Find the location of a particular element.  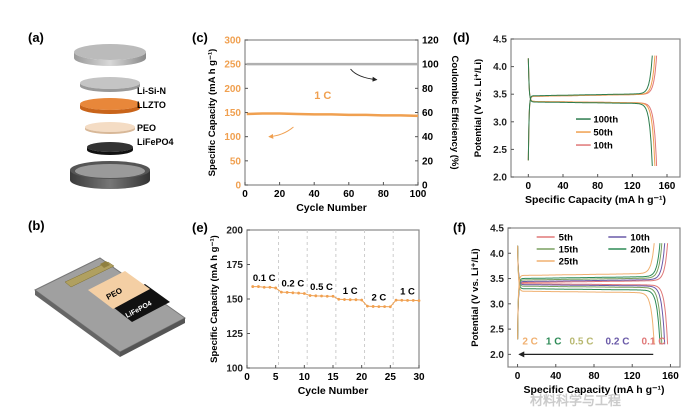

plot-frame is located at coordinates (595, 108).